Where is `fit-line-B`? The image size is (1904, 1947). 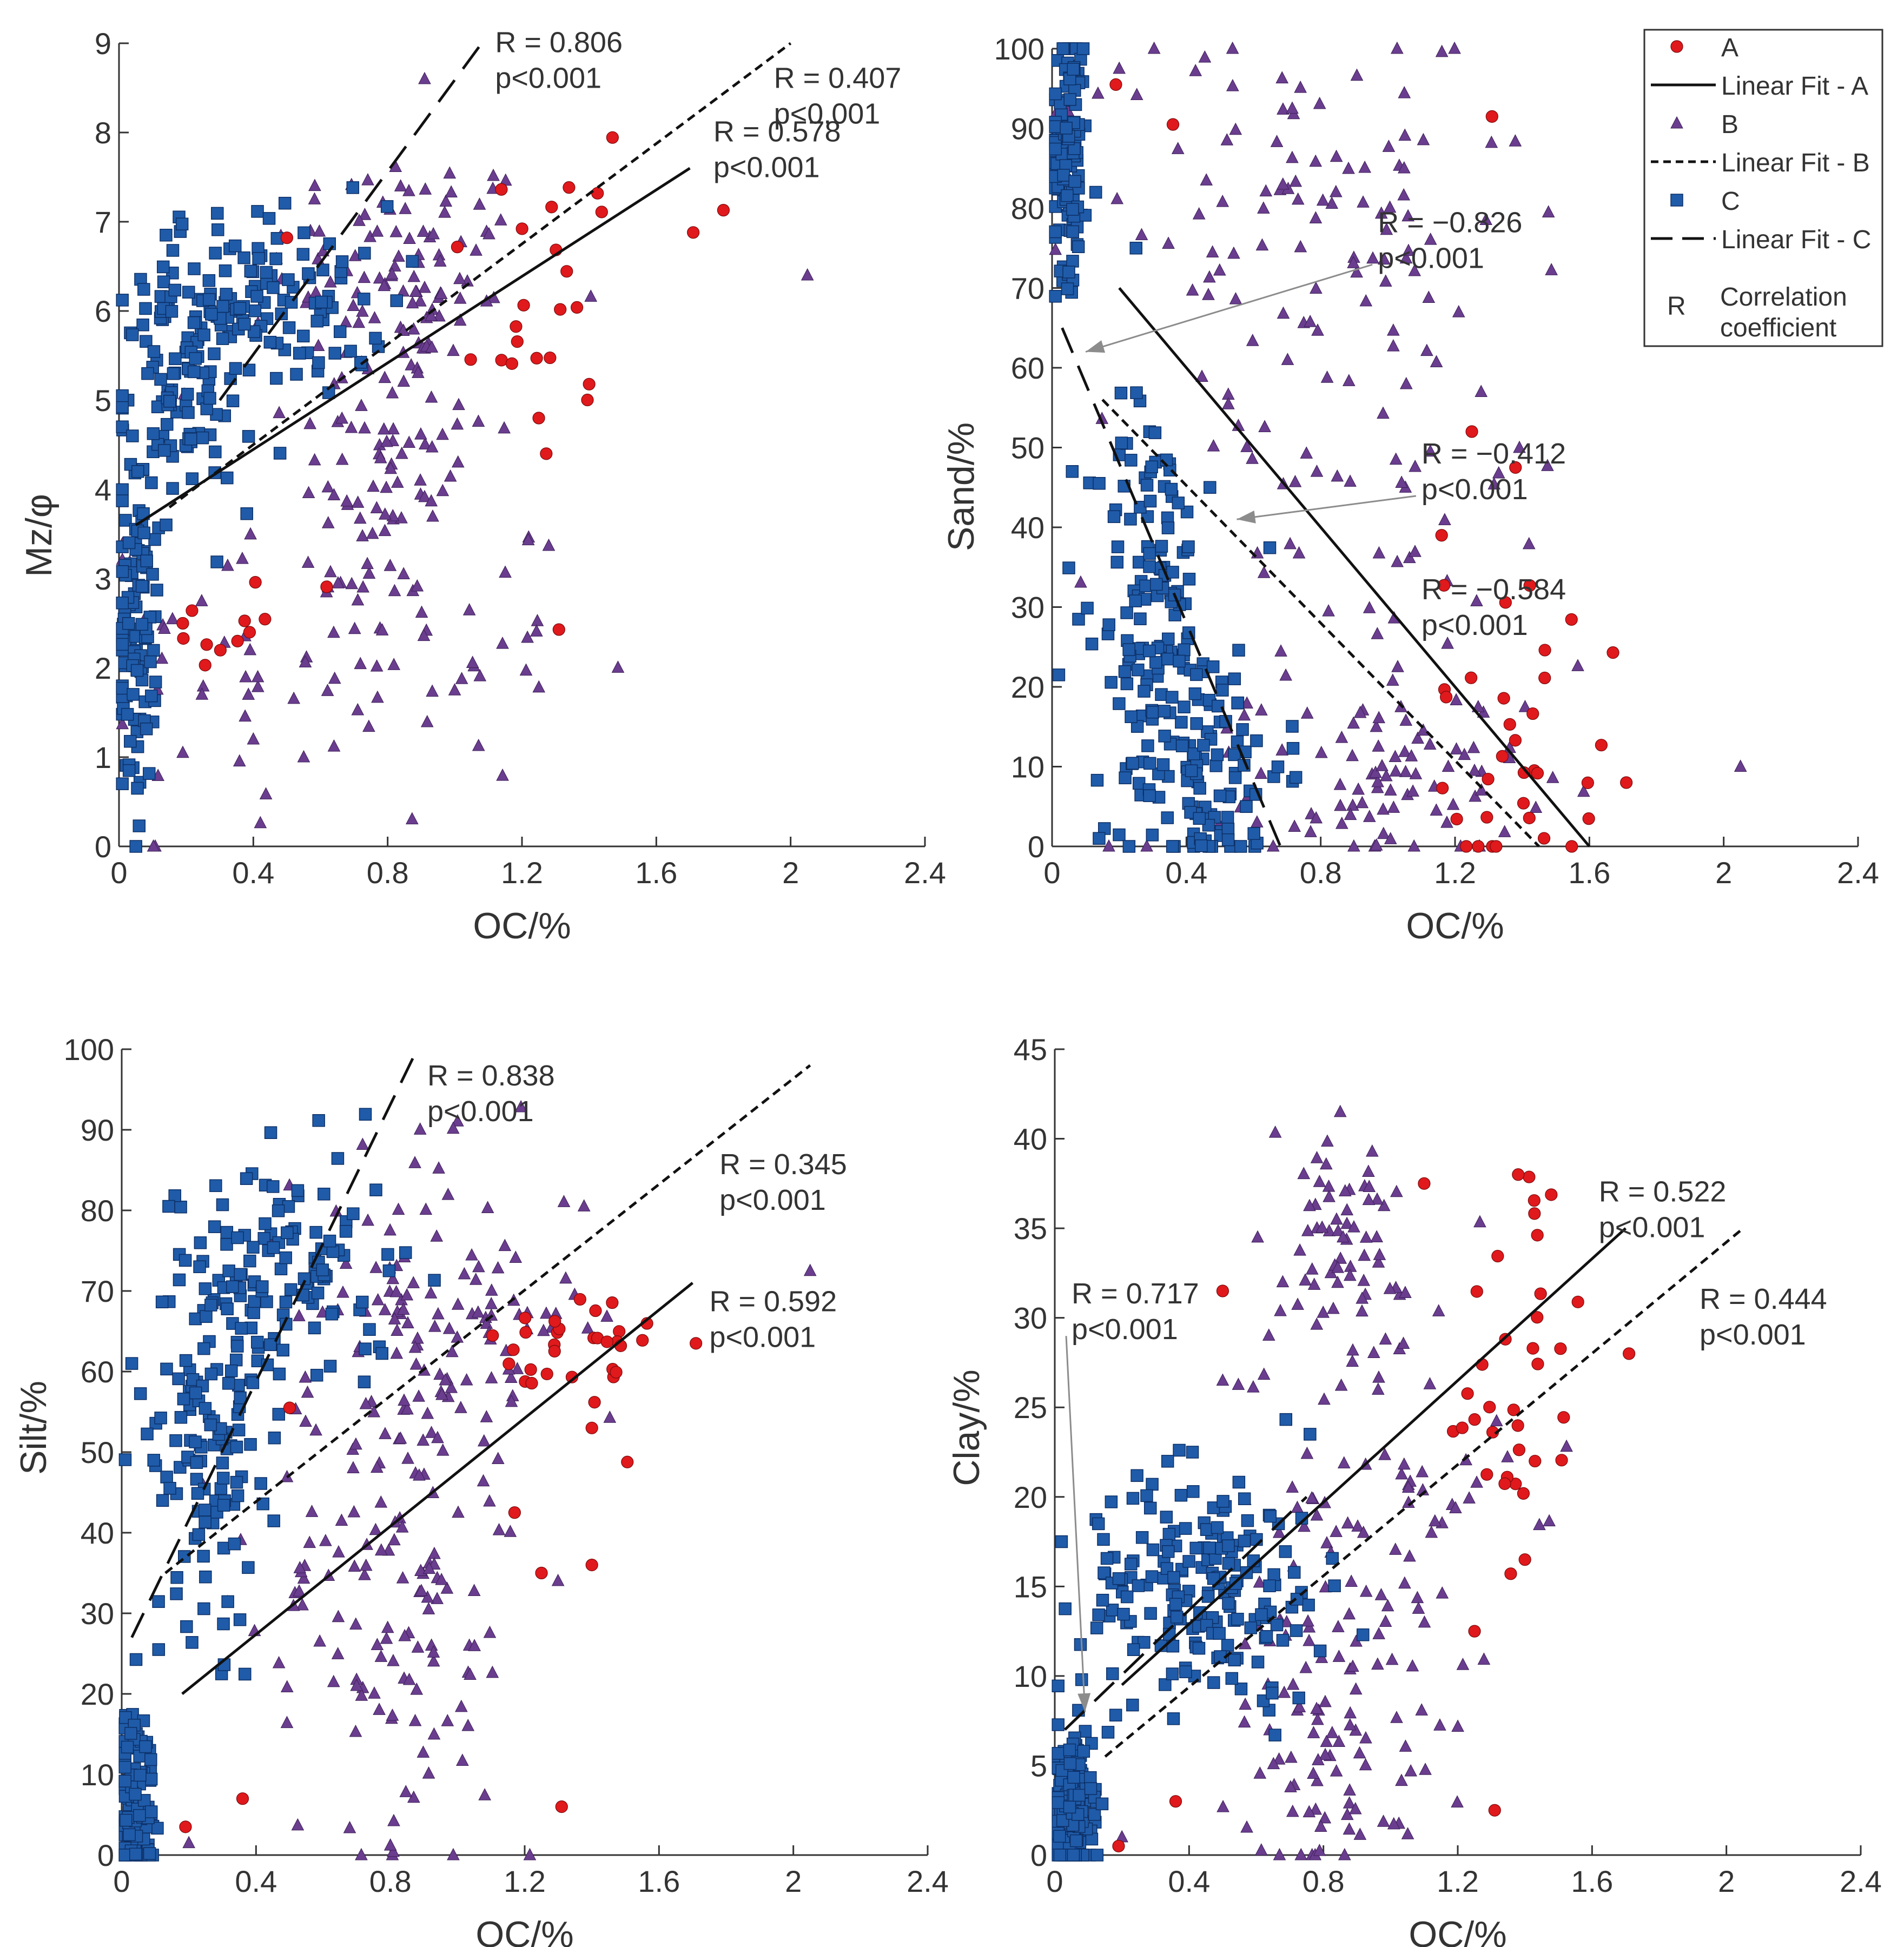
fit-line-B is located at coordinates (1320, 623).